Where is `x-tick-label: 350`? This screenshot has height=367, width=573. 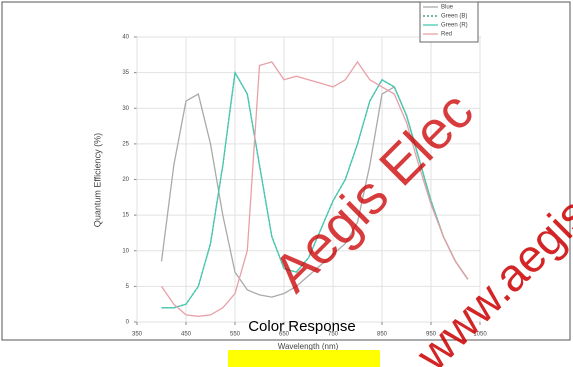 x-tick-label: 350 is located at coordinates (137, 335).